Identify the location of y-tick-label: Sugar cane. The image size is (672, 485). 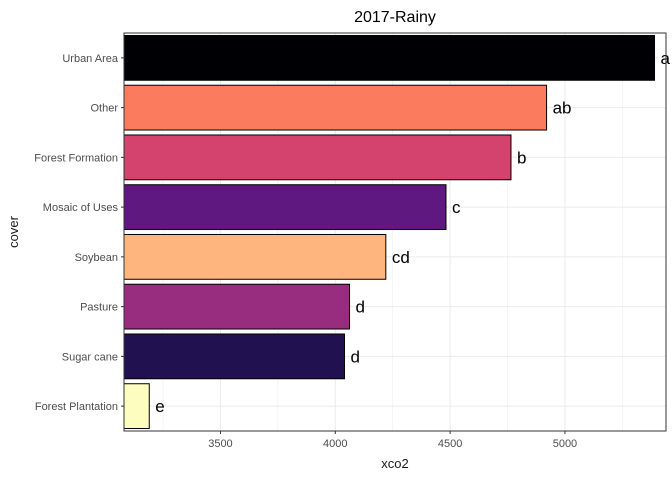
(90, 357).